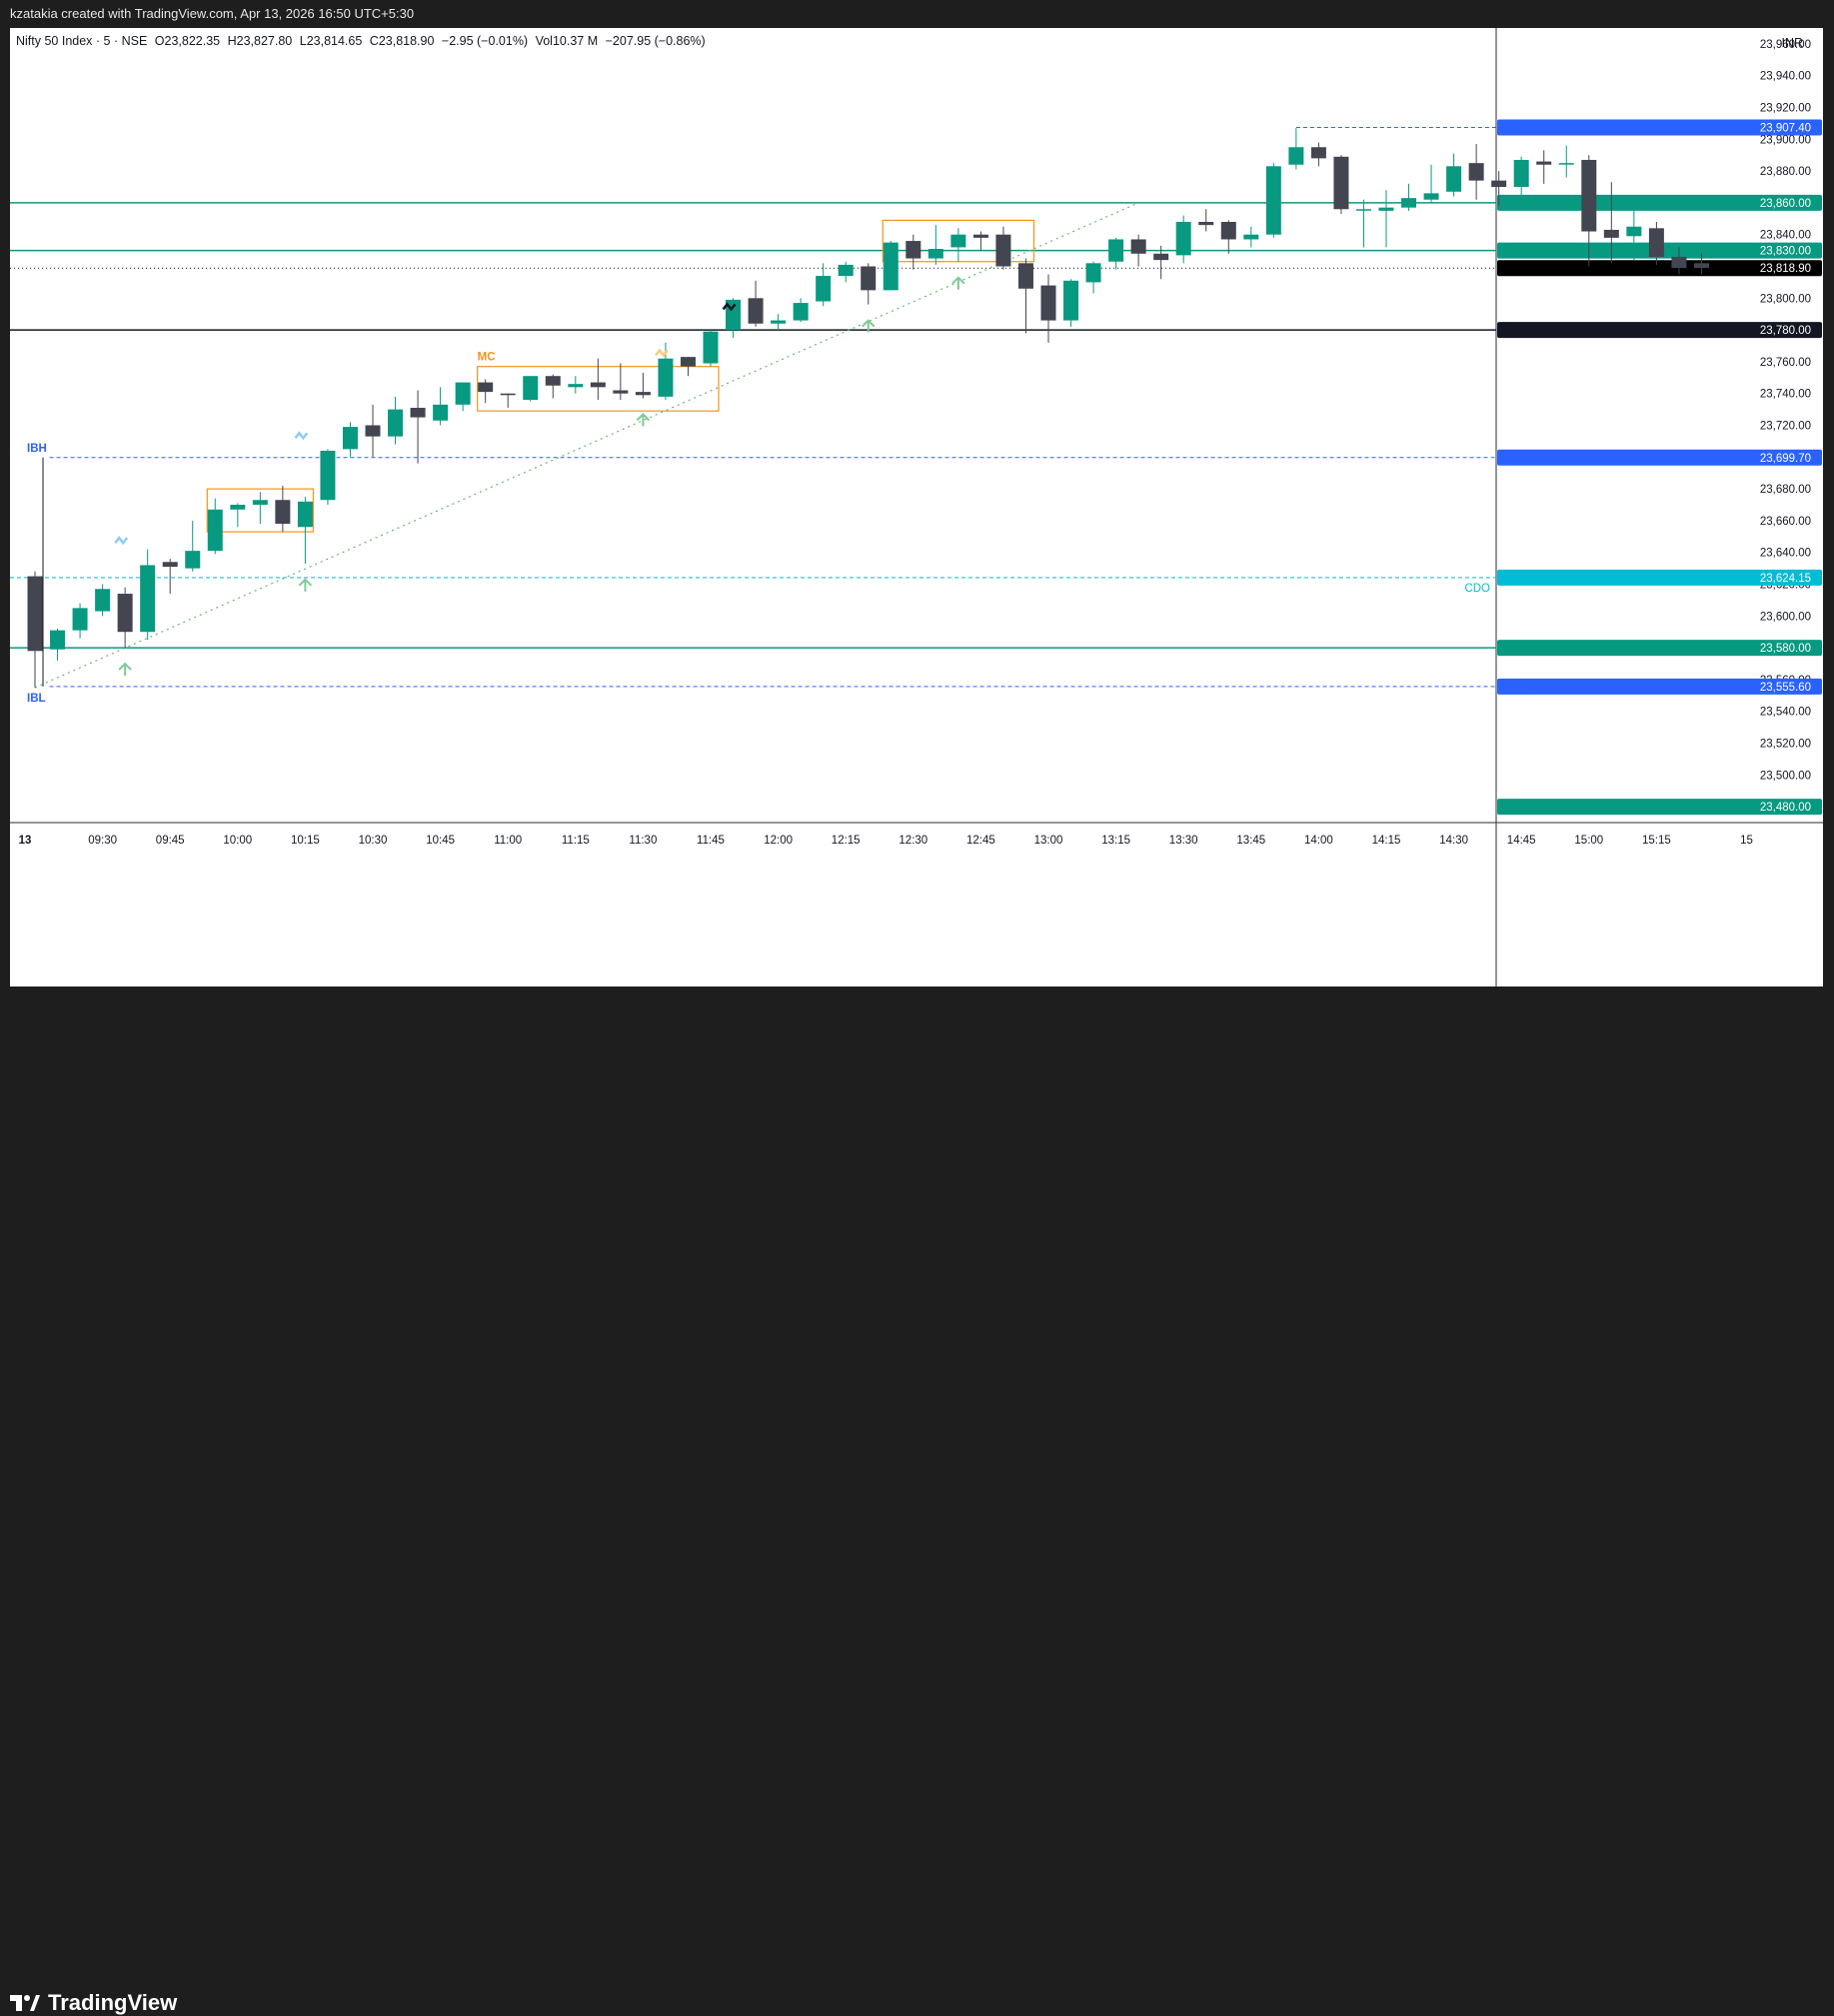  Describe the element at coordinates (1656, 841) in the screenshot. I see `x-tick-label: 15:15` at that location.